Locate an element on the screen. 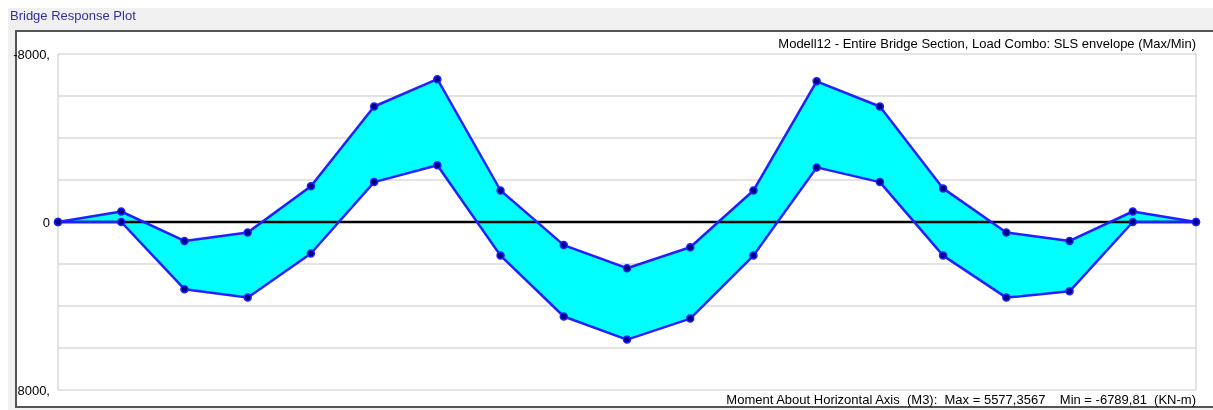  chart-title: Bridge Response Plot is located at coordinates (73, 15).